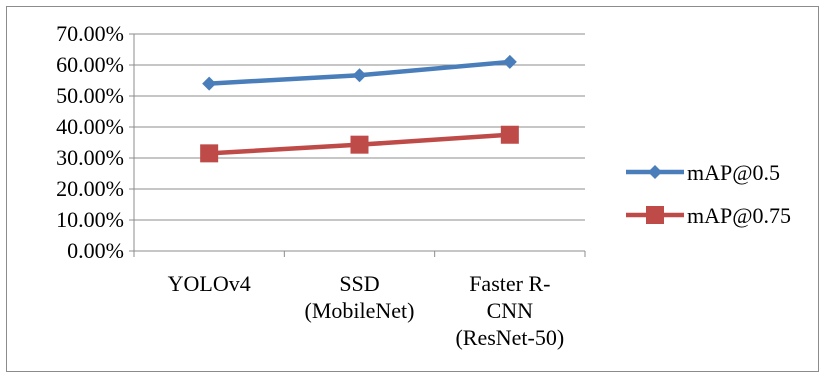 Image resolution: width=827 pixels, height=380 pixels. What do you see at coordinates (90, 188) in the screenshot?
I see `y-tick-label: 20.00%` at bounding box center [90, 188].